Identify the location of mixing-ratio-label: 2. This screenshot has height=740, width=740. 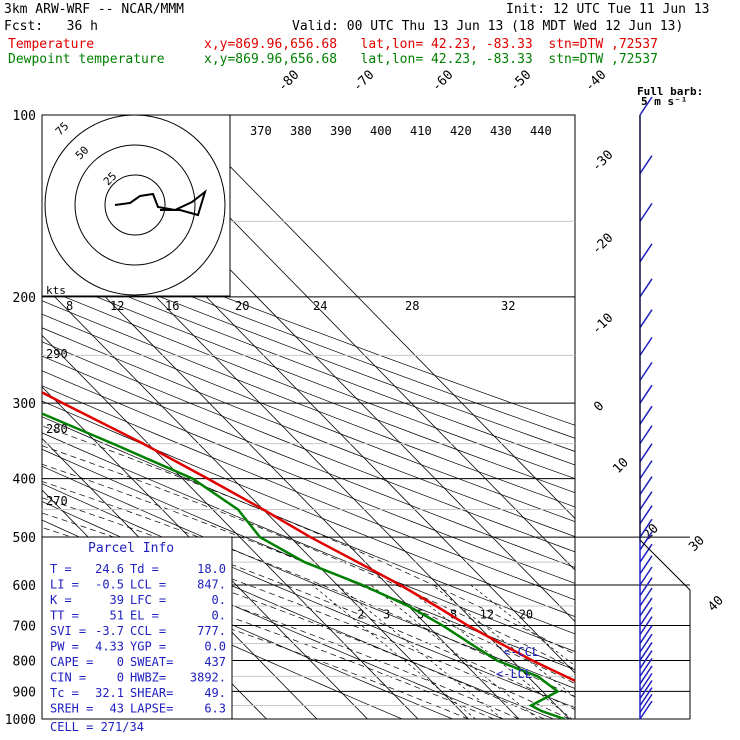
(360, 614).